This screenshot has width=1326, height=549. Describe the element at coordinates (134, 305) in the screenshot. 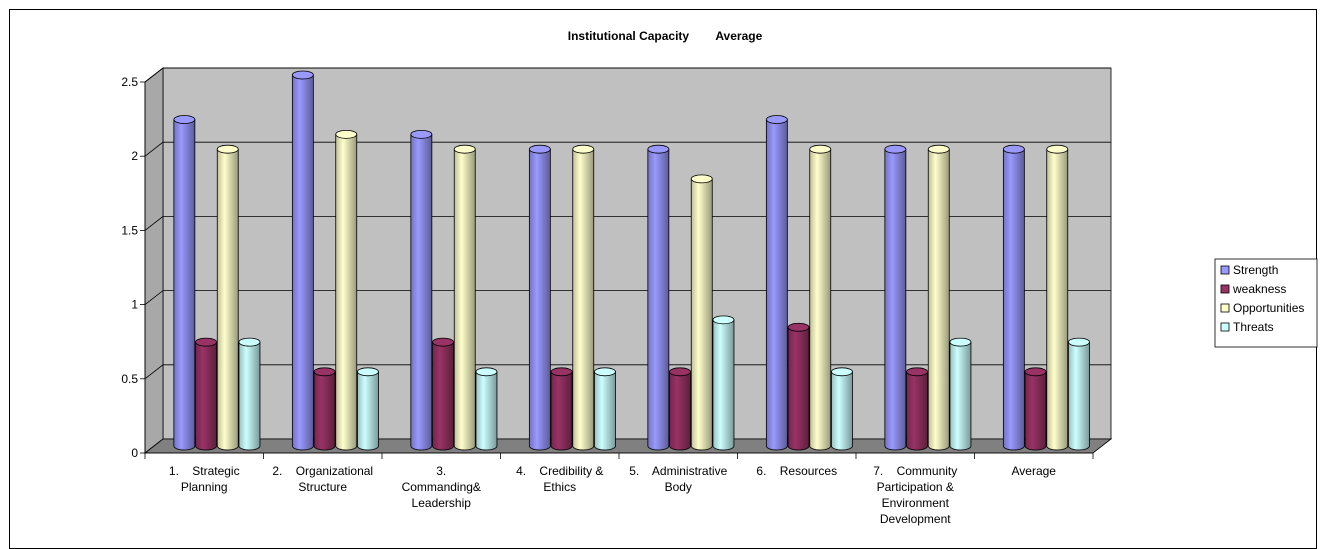

I see `y-tick-label: 1` at that location.